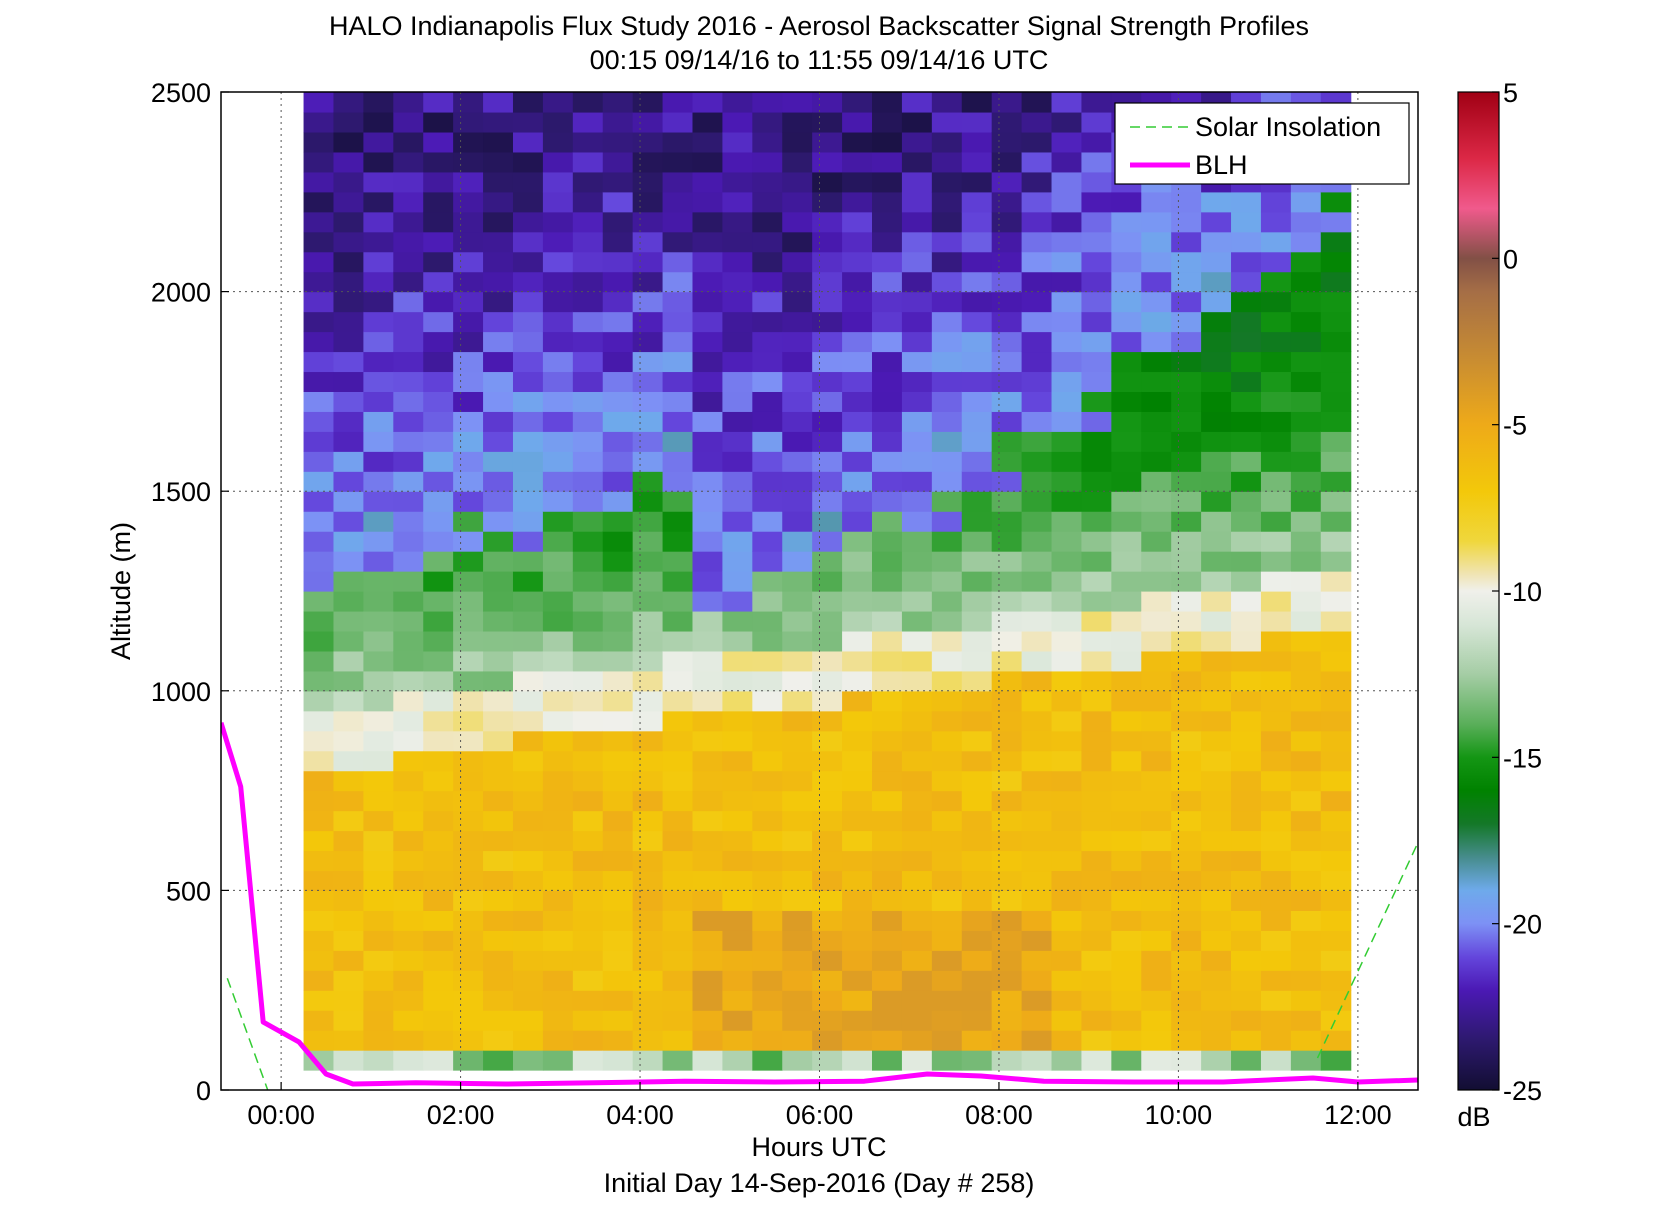  What do you see at coordinates (1473, 1117) in the screenshot?
I see `colorbar-unit-label: dB` at bounding box center [1473, 1117].